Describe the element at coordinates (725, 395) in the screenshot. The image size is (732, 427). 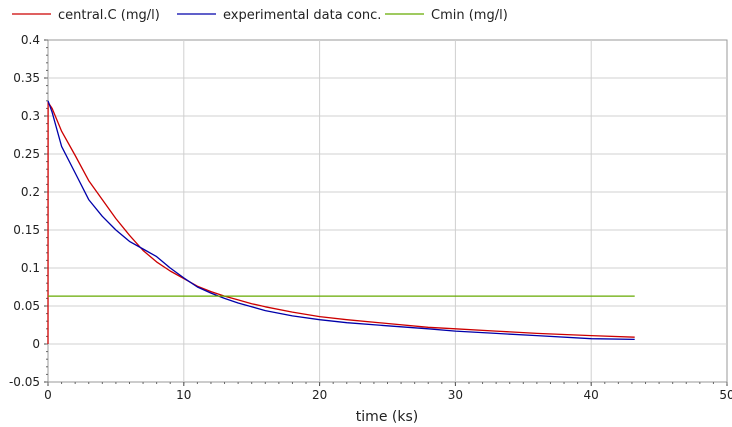
I see `x-tick-label: 50` at that location.